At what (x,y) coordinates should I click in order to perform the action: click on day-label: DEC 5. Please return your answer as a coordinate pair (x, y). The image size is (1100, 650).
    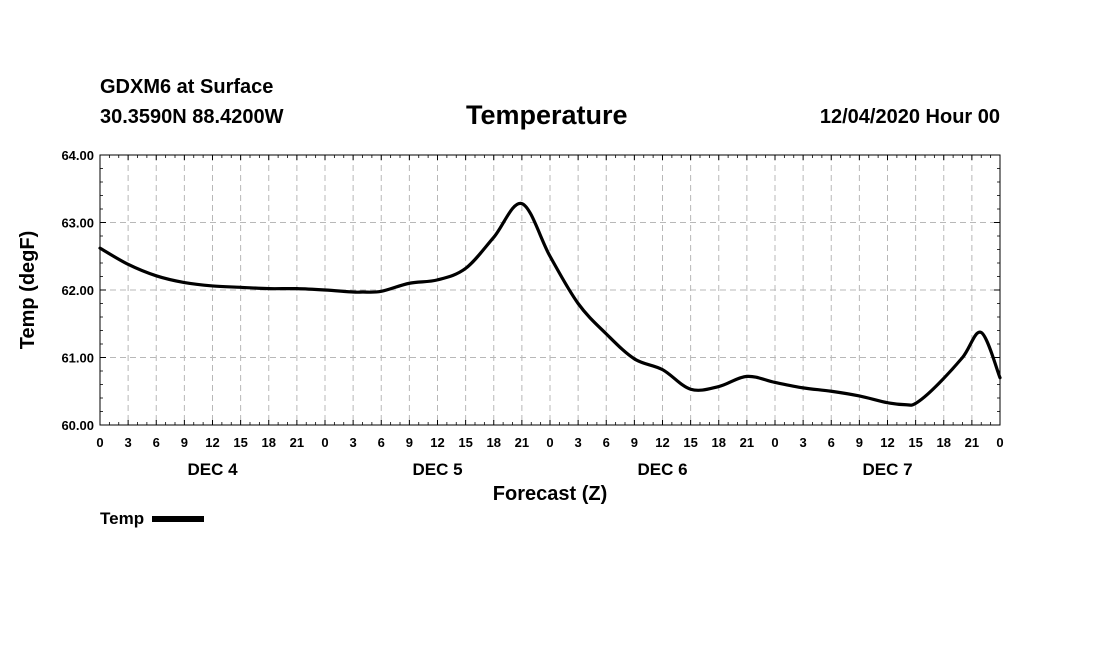
    Looking at the image, I should click on (437, 469).